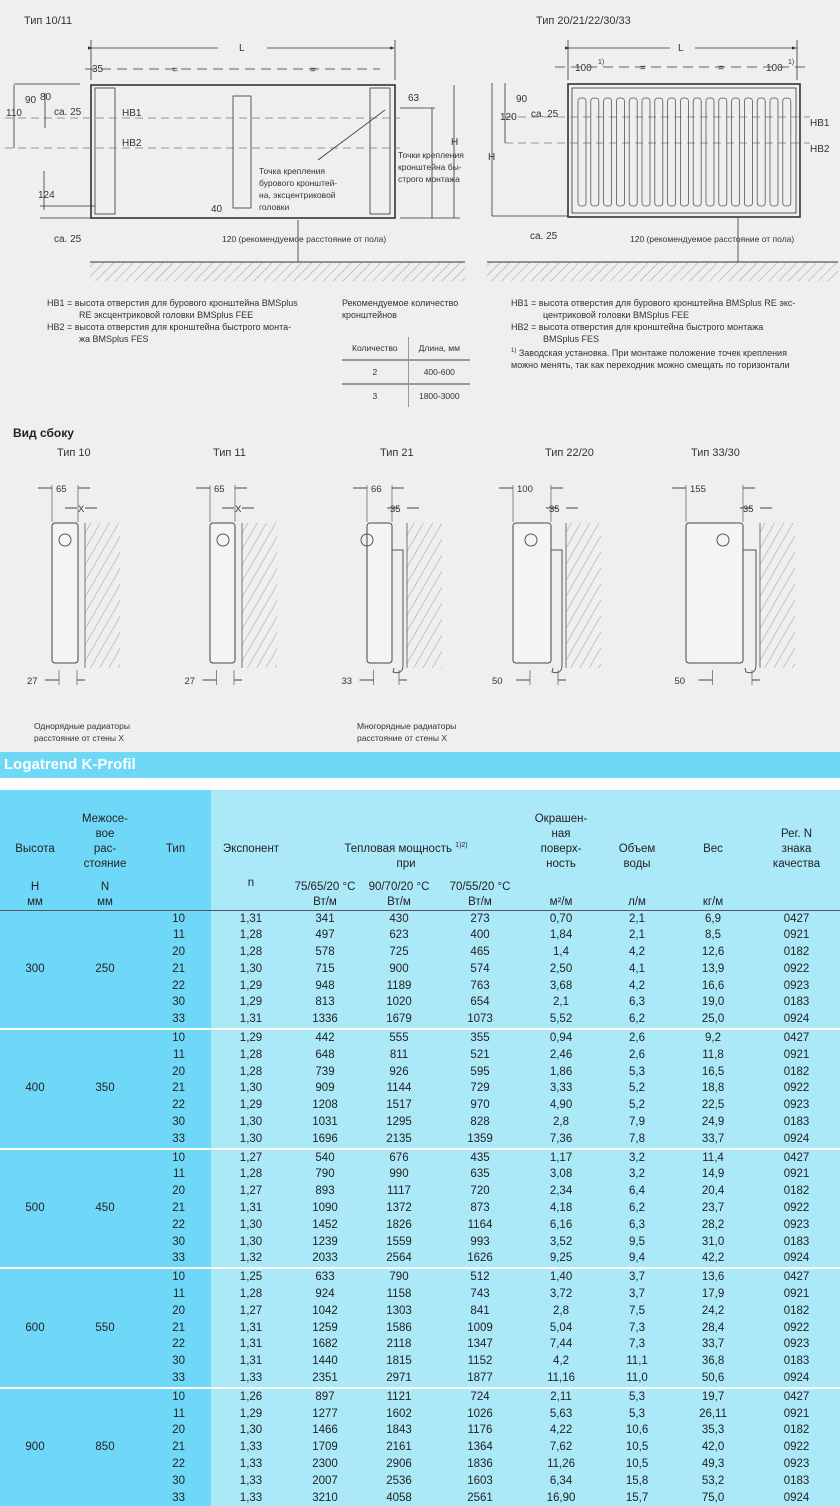 The height and width of the screenshot is (1506, 840). I want to click on dim-H: H, so click(491, 157).